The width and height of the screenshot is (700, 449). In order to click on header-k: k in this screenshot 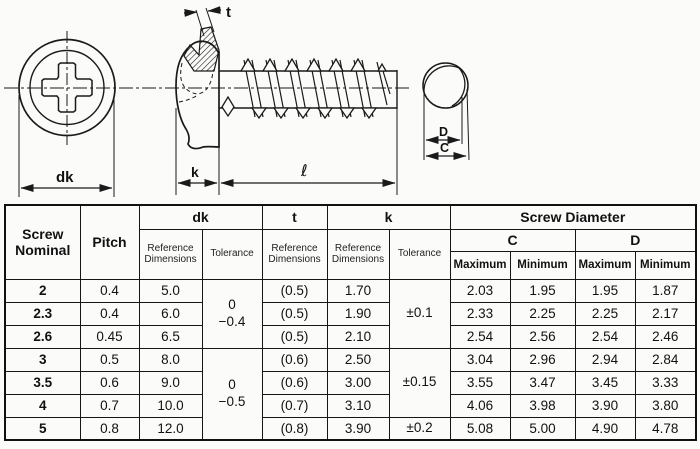, I will do `click(388, 217)`.